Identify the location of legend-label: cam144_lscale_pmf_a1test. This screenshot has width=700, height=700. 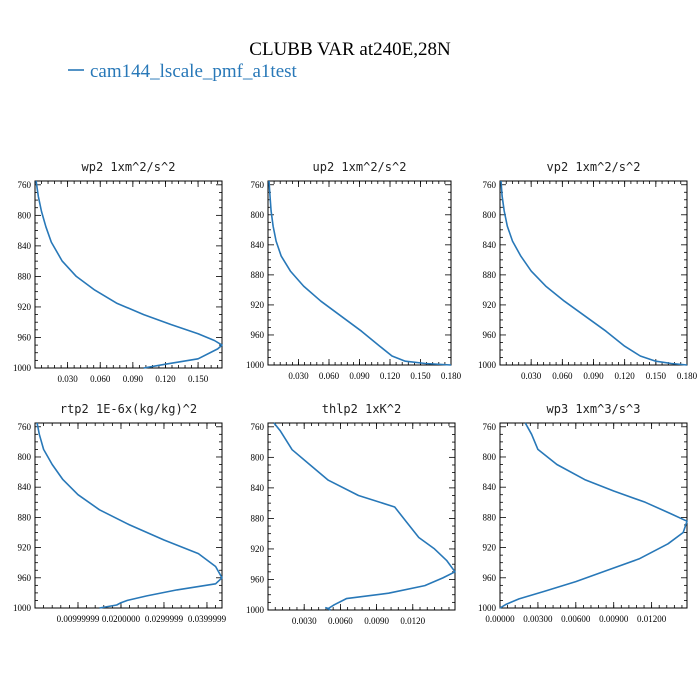
(194, 71).